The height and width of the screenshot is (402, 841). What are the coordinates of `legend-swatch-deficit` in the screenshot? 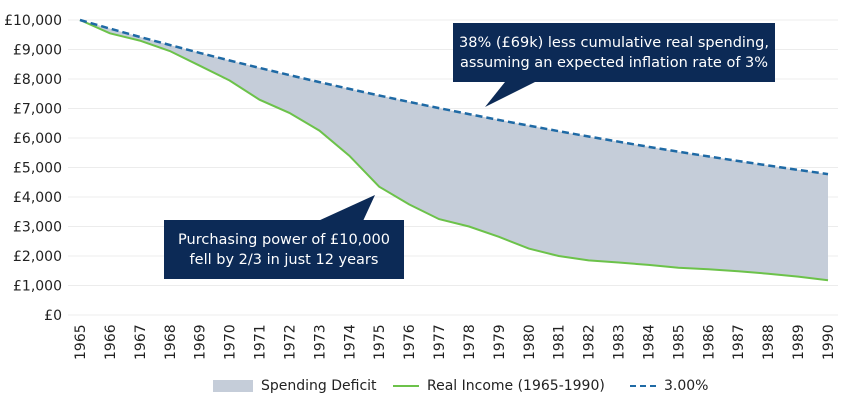 It's located at (233, 386).